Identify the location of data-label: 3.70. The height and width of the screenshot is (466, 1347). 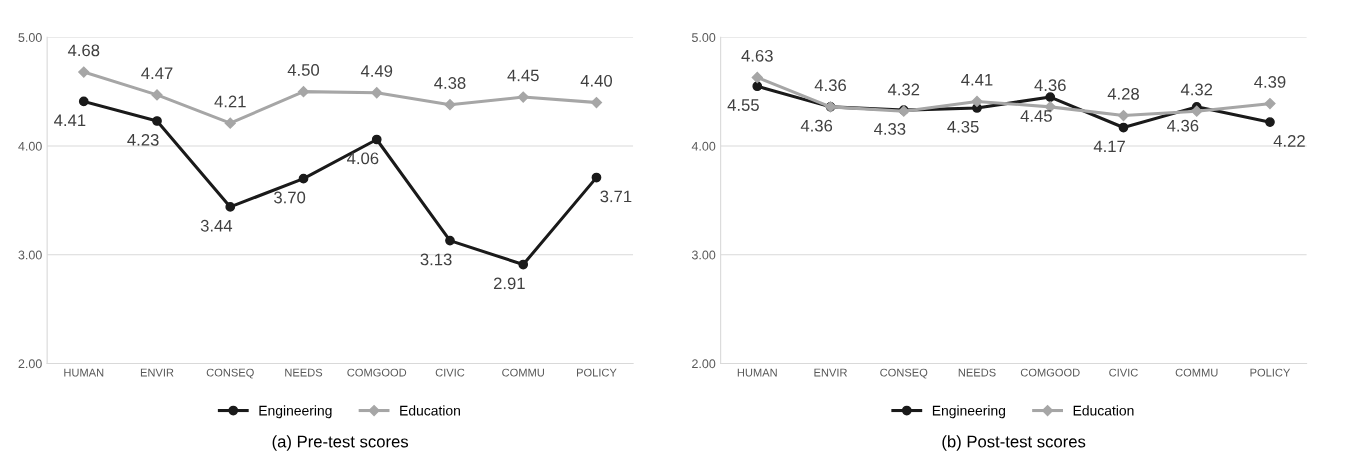
(290, 197).